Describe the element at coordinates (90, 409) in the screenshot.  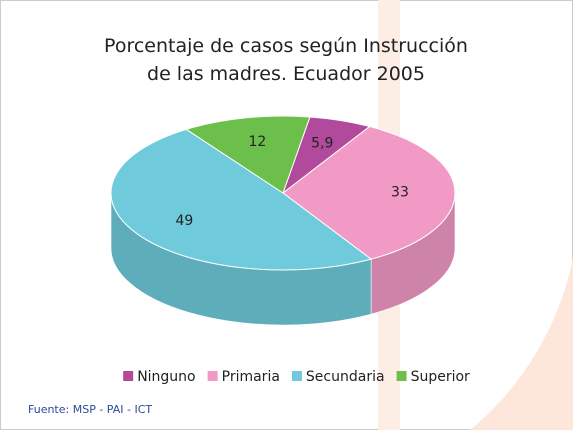
I see `source: Fuente: MSP - PAI - ICT` at that location.